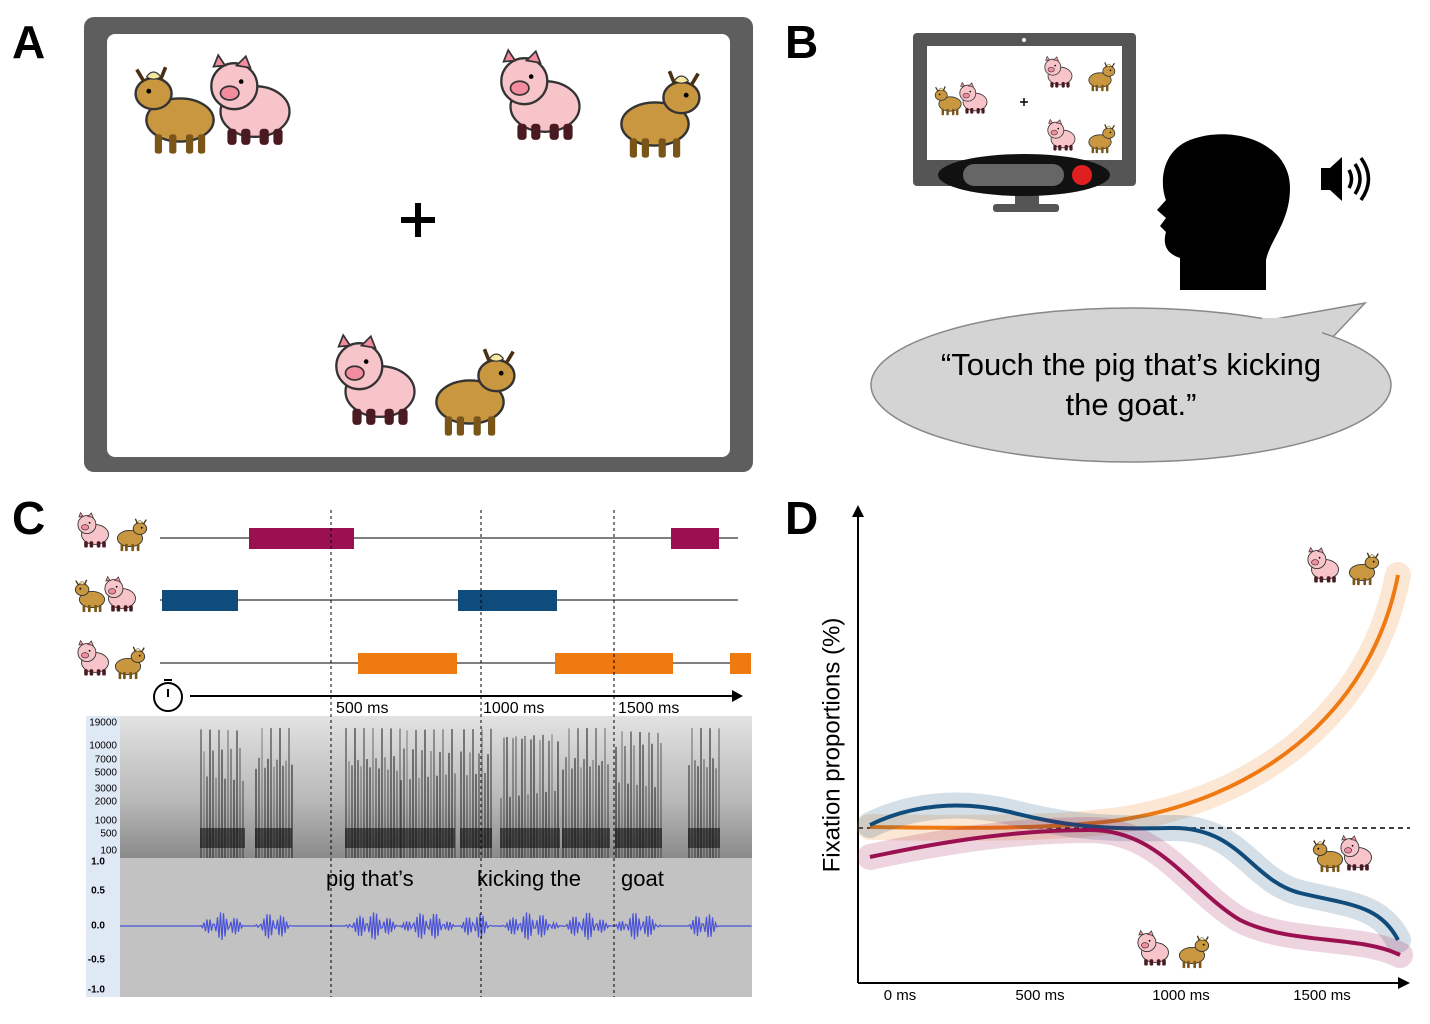  Describe the element at coordinates (1024, 102) in the screenshot. I see `mini-cross` at that location.